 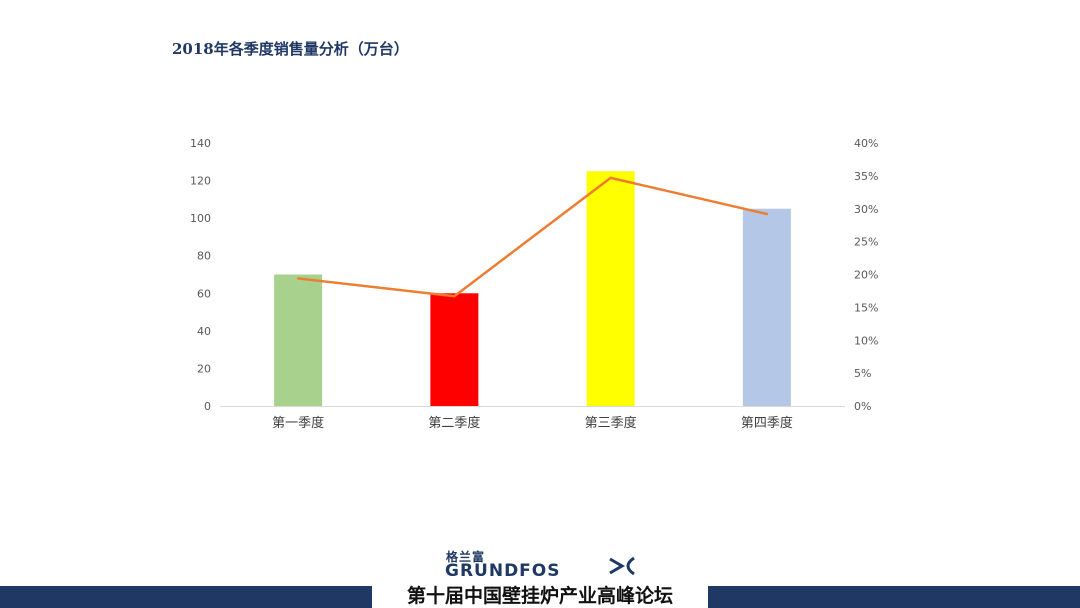 What do you see at coordinates (298, 423) in the screenshot?
I see `x-tick-label: 第一季度` at bounding box center [298, 423].